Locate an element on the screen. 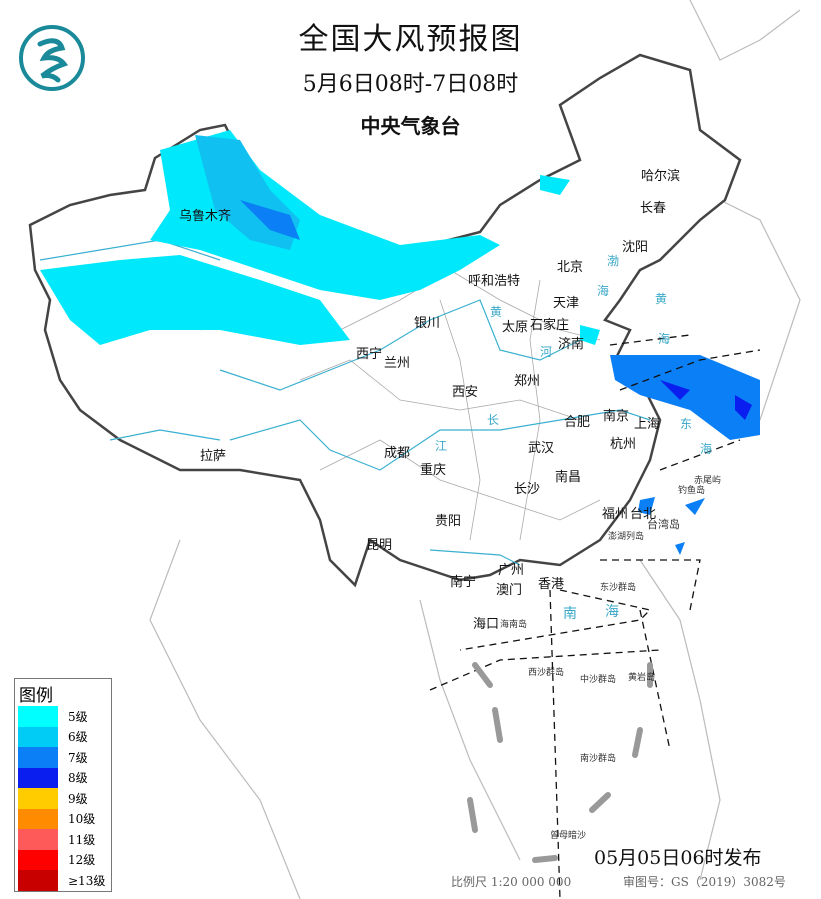 Image resolution: width=821 pixels, height=899 pixels. city-label: 广州 is located at coordinates (511, 570).